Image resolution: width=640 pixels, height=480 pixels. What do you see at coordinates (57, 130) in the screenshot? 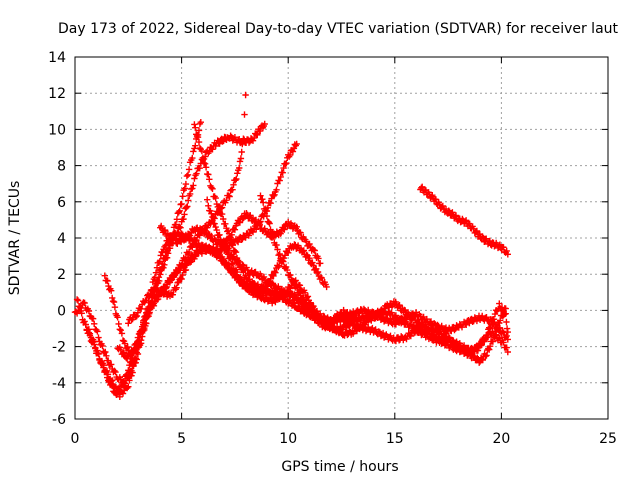
I see `y-tick-label: 10` at bounding box center [57, 130].